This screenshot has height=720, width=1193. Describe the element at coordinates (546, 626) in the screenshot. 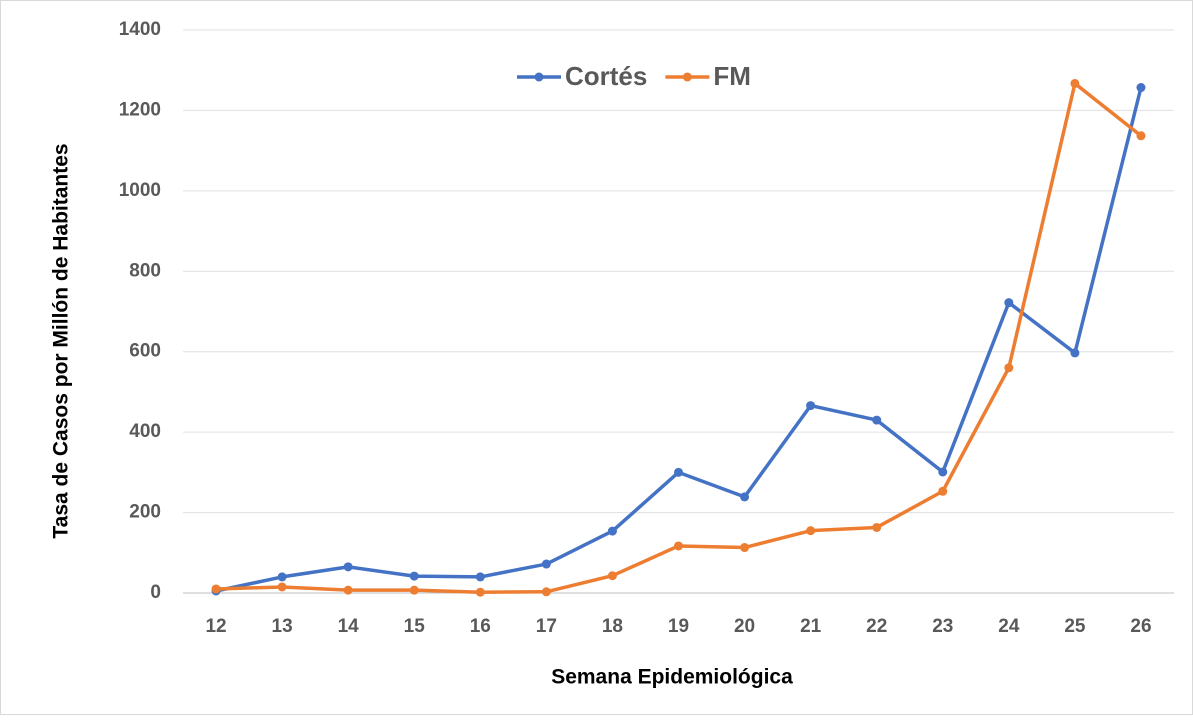

I see `x-tick-label: 17` at that location.